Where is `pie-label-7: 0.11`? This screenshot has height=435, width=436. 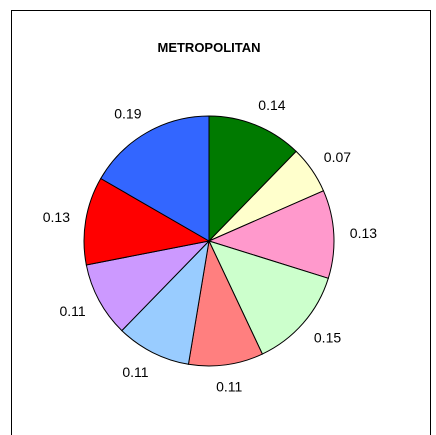 pie-label-7: 0.11 is located at coordinates (72, 311).